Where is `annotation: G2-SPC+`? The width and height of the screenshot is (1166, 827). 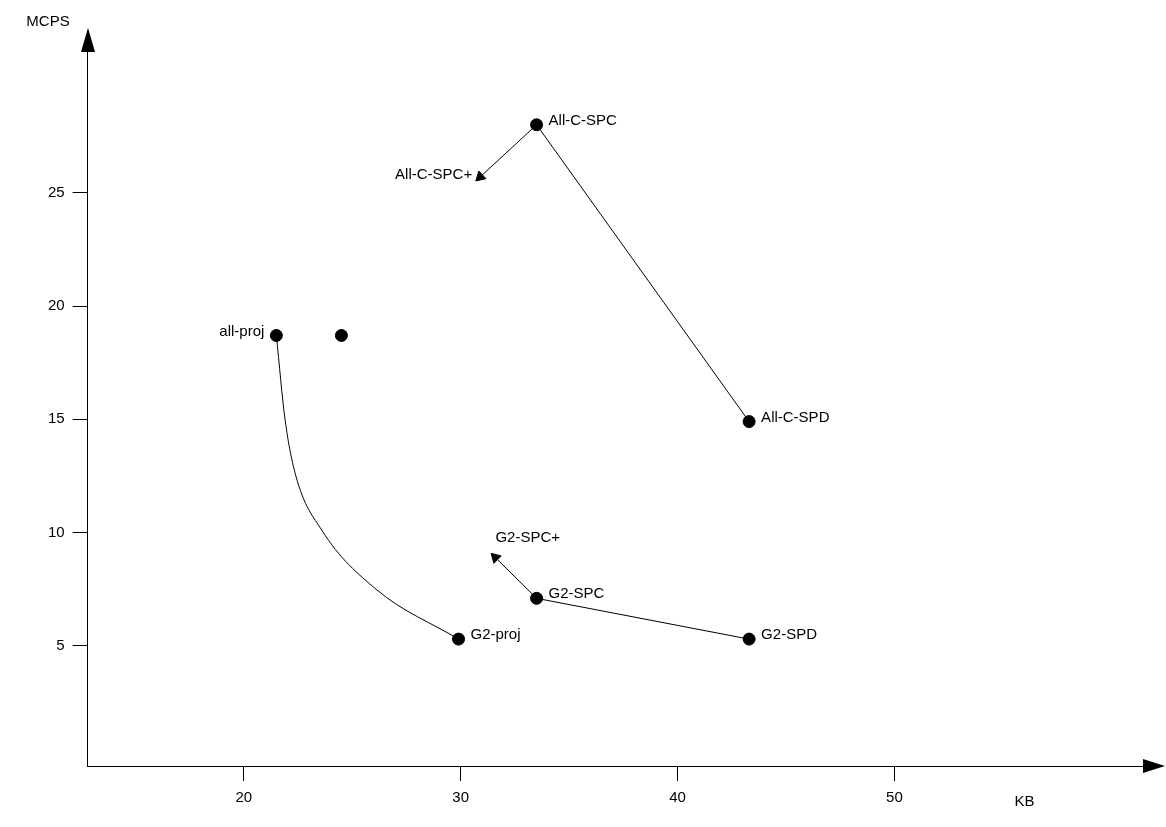 annotation: G2-SPC+ is located at coordinates (528, 536).